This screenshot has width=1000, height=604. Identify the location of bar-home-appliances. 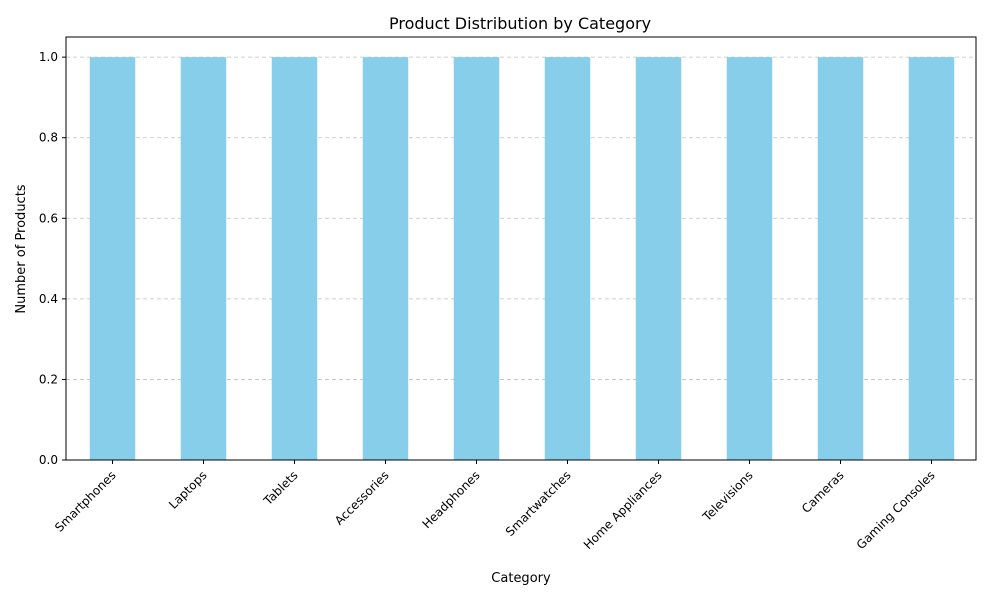
(658, 259).